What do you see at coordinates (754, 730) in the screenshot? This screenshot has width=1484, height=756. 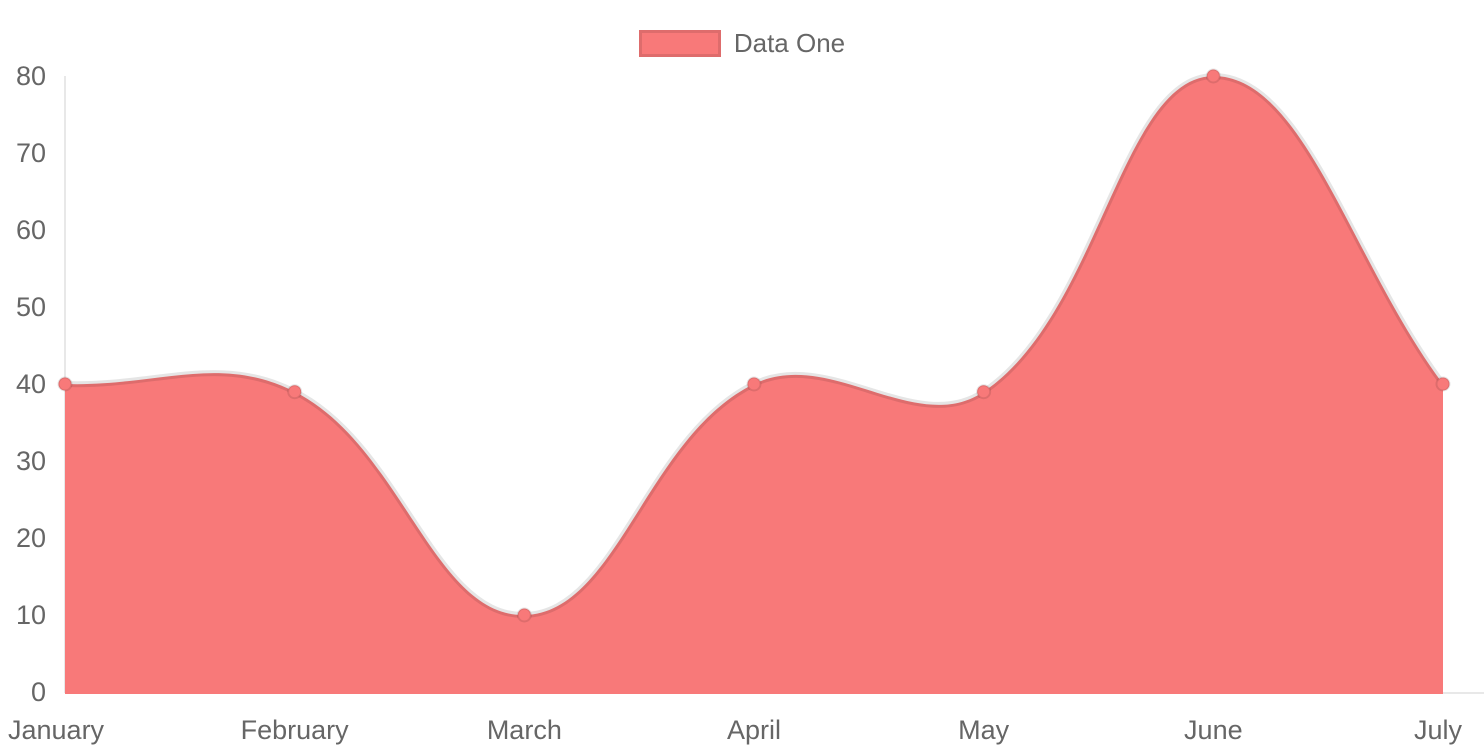 I see `x-tick-label: April` at bounding box center [754, 730].